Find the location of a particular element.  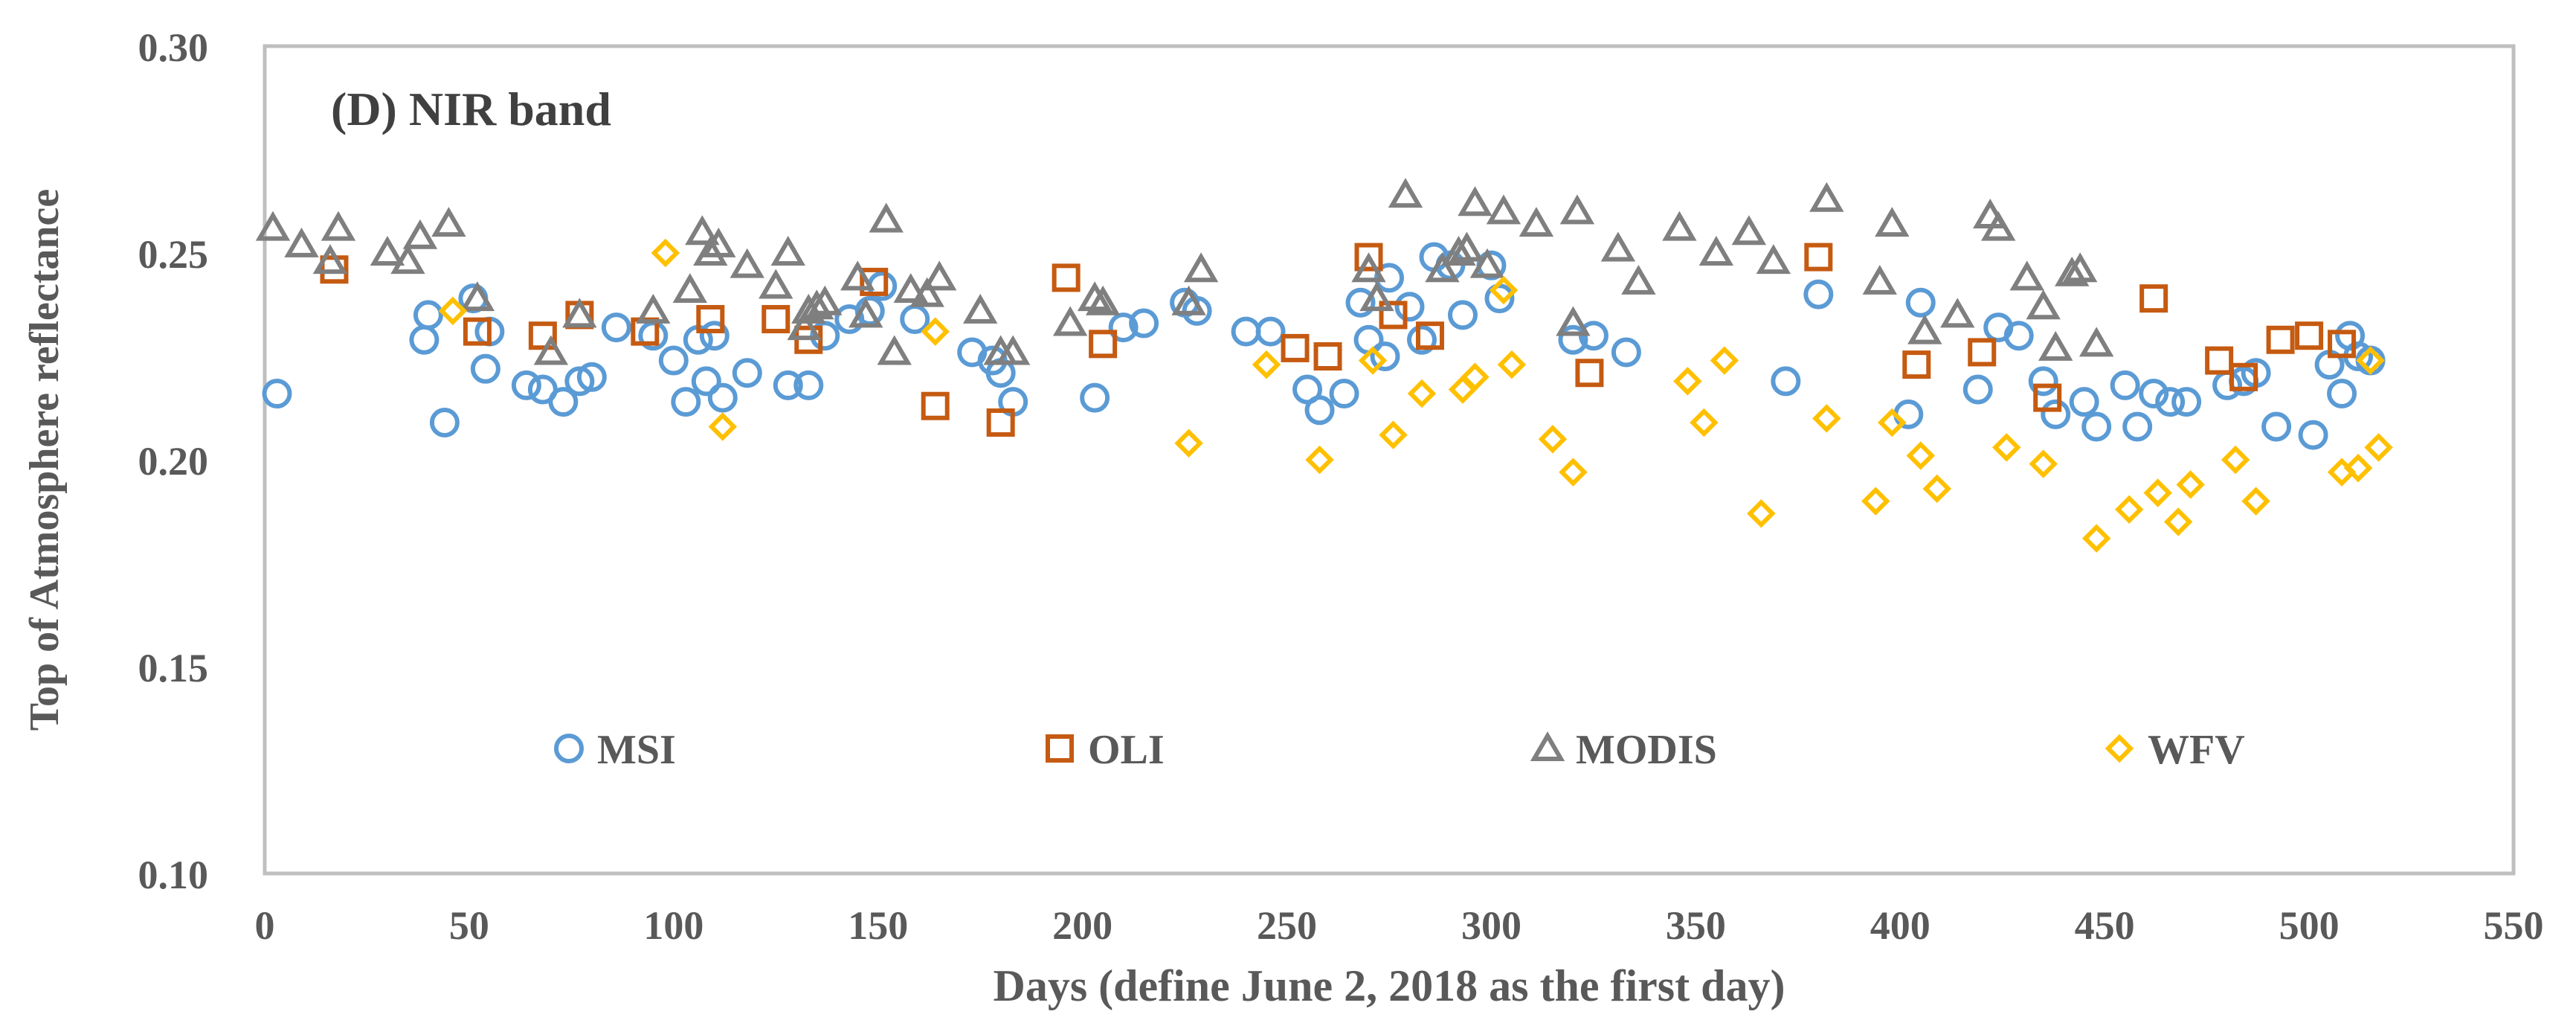

x-tick-label: 550 is located at coordinates (2514, 925).